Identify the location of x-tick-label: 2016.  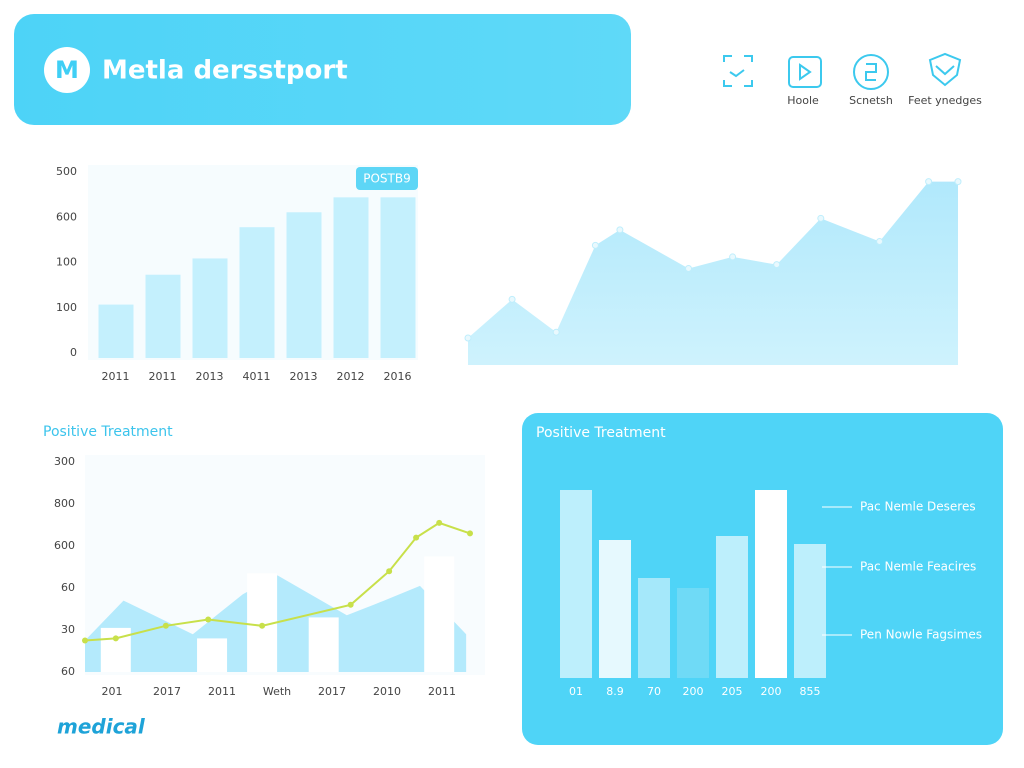
(398, 376).